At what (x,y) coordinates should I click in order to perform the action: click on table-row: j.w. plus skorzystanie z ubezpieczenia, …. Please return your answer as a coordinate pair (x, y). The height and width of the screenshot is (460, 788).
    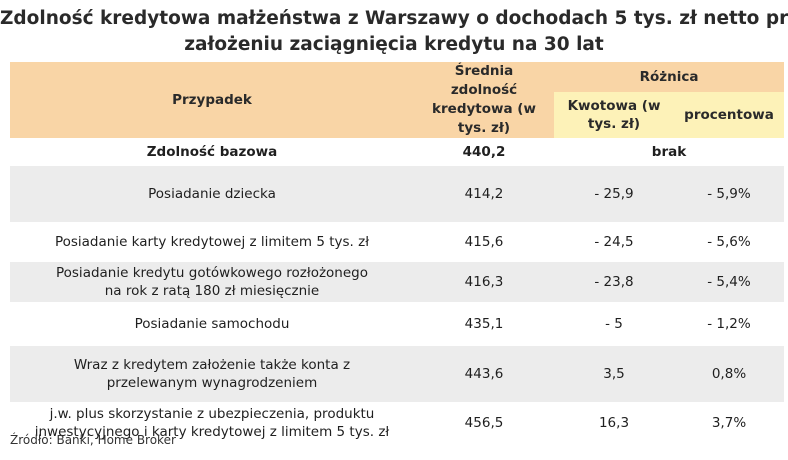
    Looking at the image, I should click on (397, 423).